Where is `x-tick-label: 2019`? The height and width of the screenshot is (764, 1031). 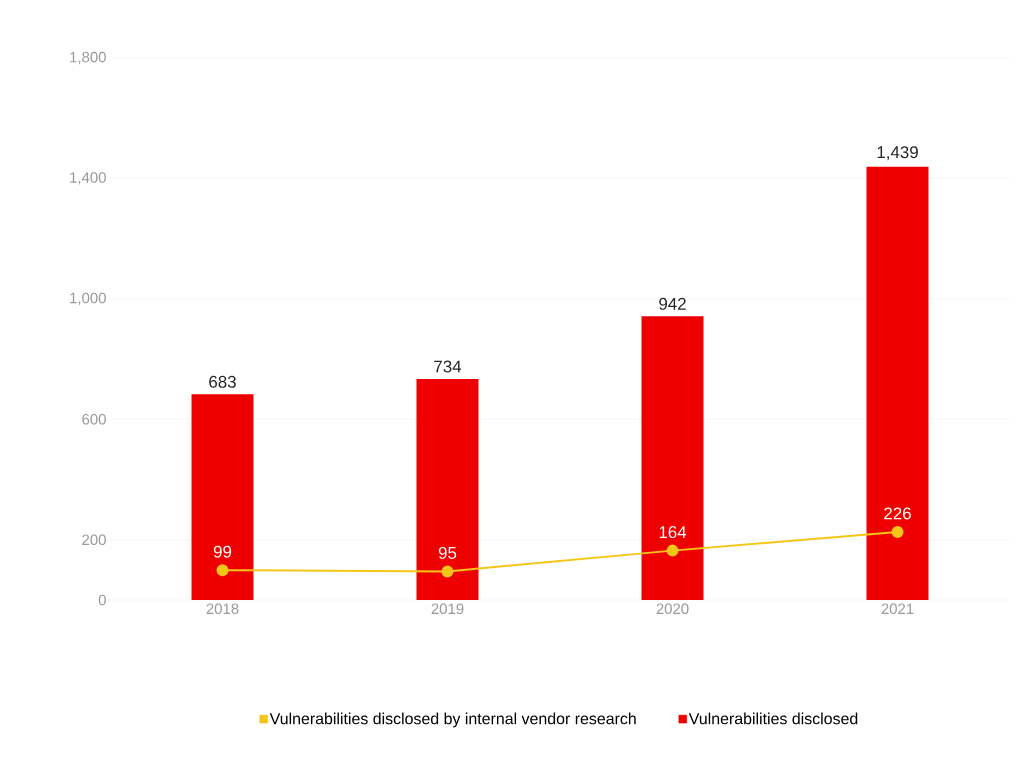 x-tick-label: 2019 is located at coordinates (447, 609).